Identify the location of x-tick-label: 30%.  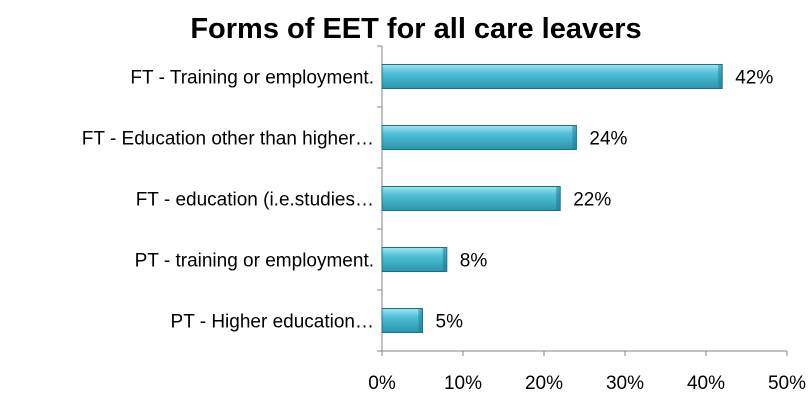
(625, 383).